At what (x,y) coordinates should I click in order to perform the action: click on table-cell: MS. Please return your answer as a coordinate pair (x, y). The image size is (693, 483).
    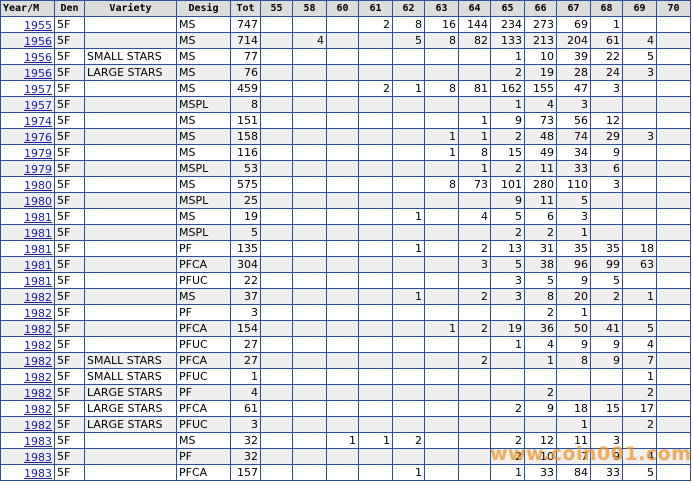
    Looking at the image, I should click on (203, 72).